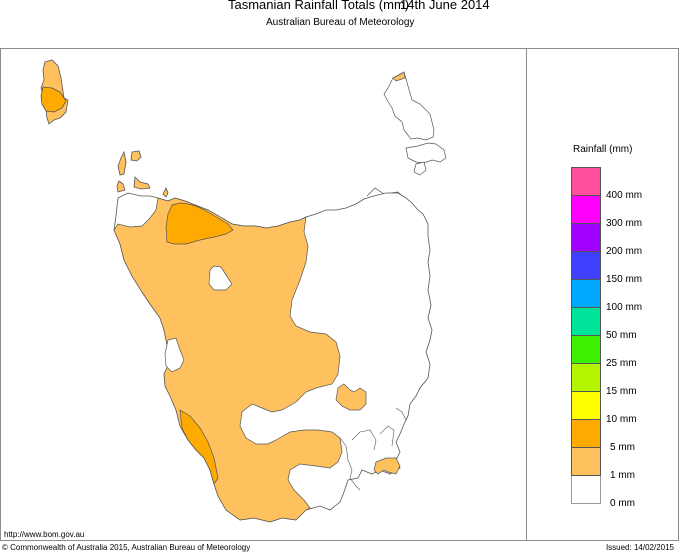  What do you see at coordinates (621, 363) in the screenshot?
I see `legend-label: 25 mm` at bounding box center [621, 363].